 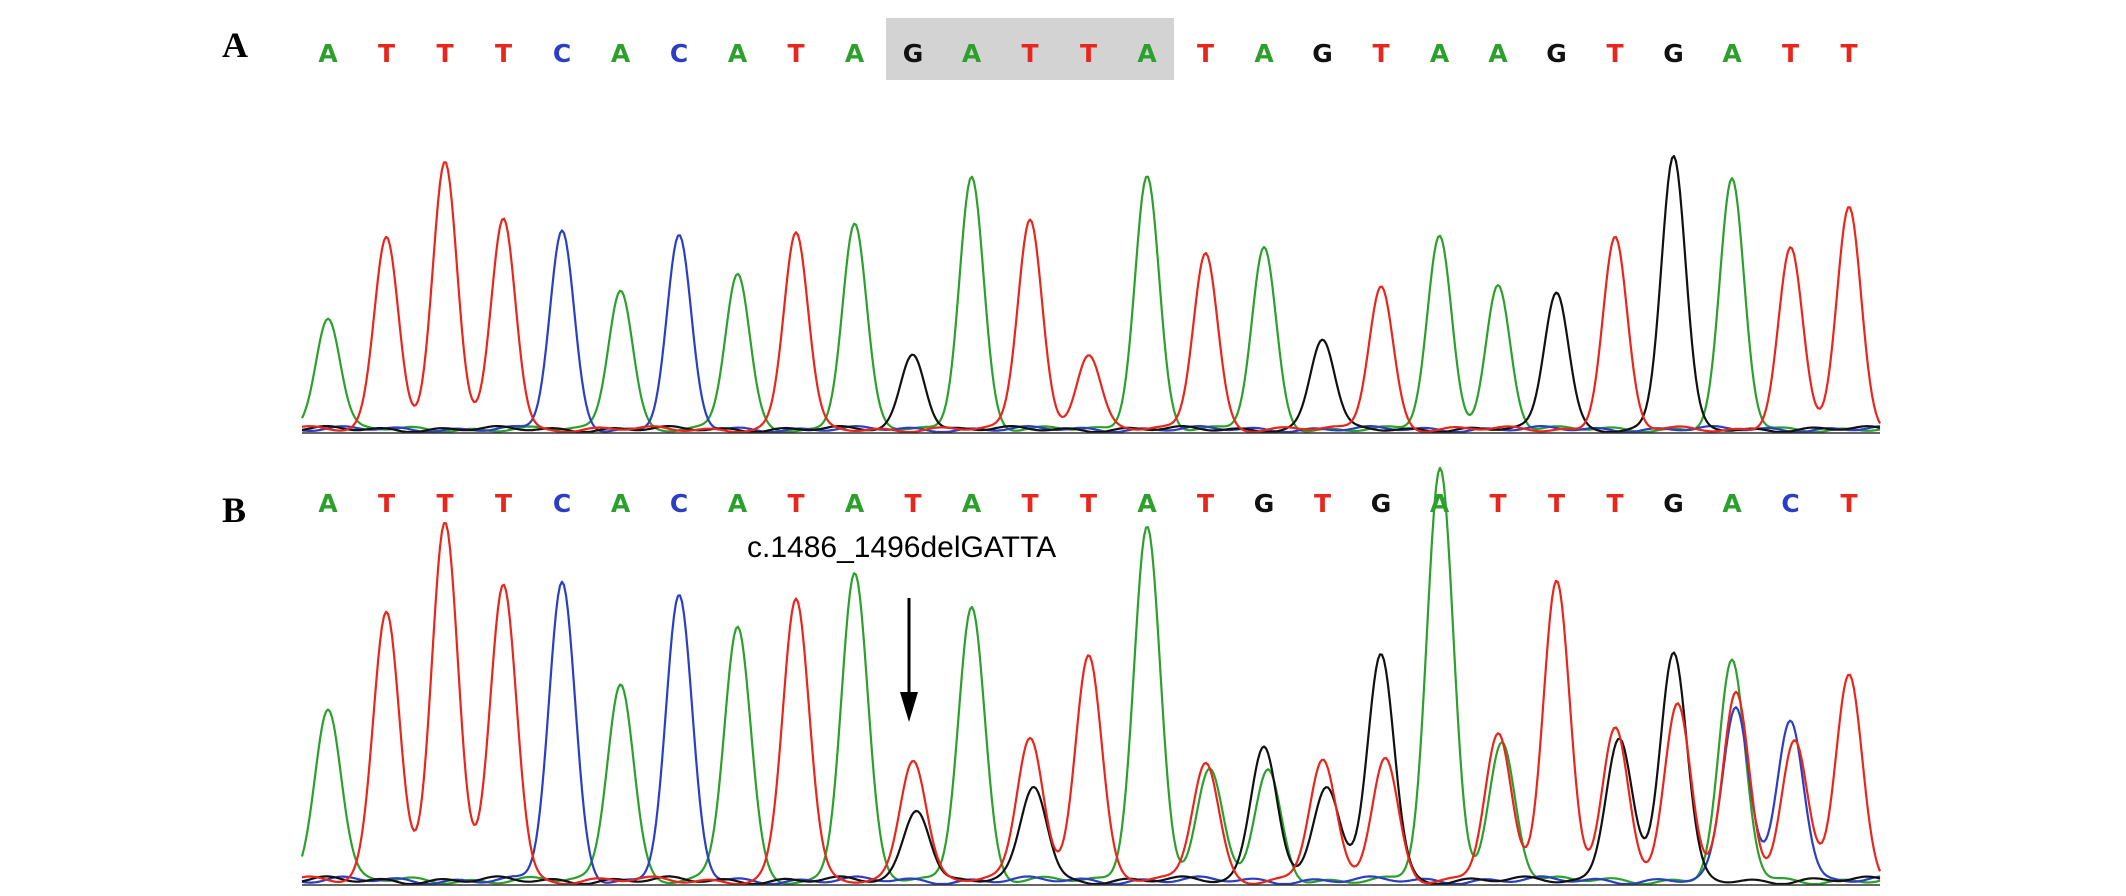 What do you see at coordinates (235, 45) in the screenshot?
I see `panel-a-label: A` at bounding box center [235, 45].